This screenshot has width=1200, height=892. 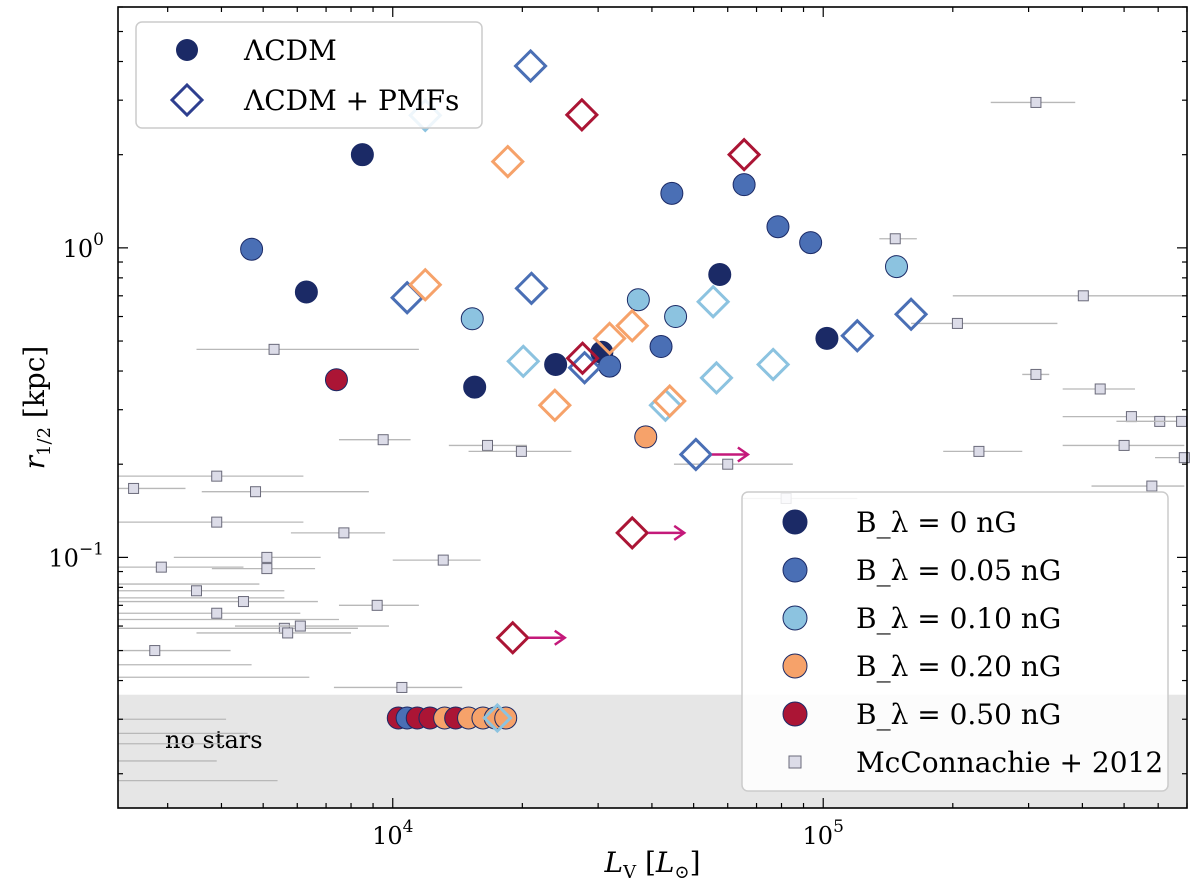 I want to click on legend-field-label: B_λ = 0.50 nG, so click(x=958, y=714).